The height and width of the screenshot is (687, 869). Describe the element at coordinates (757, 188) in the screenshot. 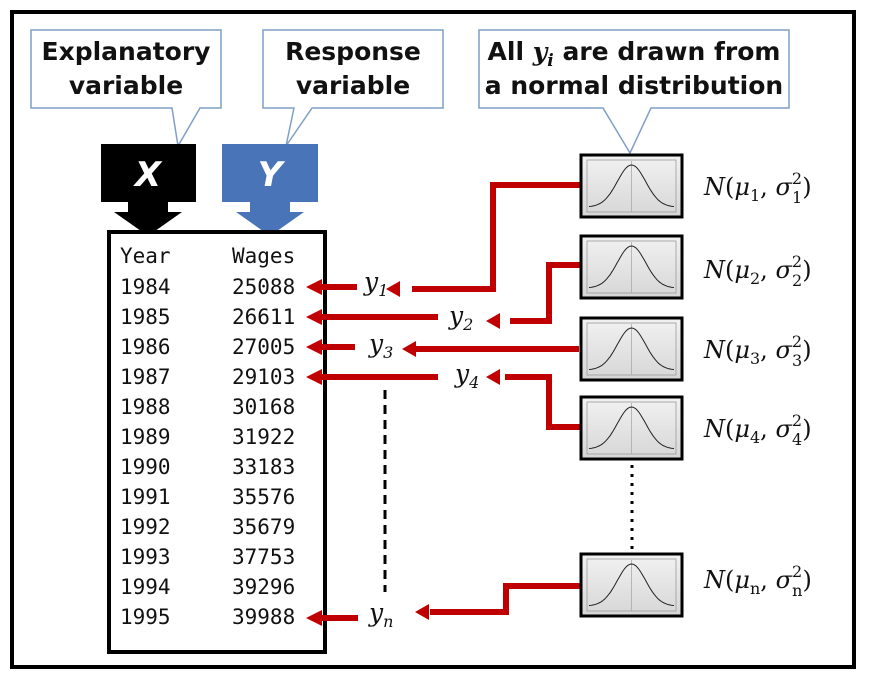

I see `dist-label-1: N(μ1, σ2 1)` at that location.